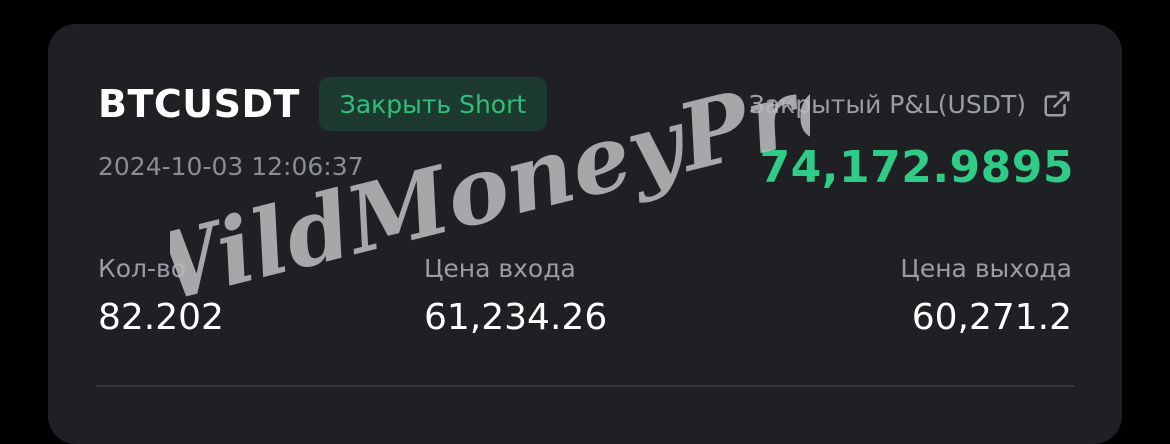  I want to click on external-link-icon, so click(1057, 104).